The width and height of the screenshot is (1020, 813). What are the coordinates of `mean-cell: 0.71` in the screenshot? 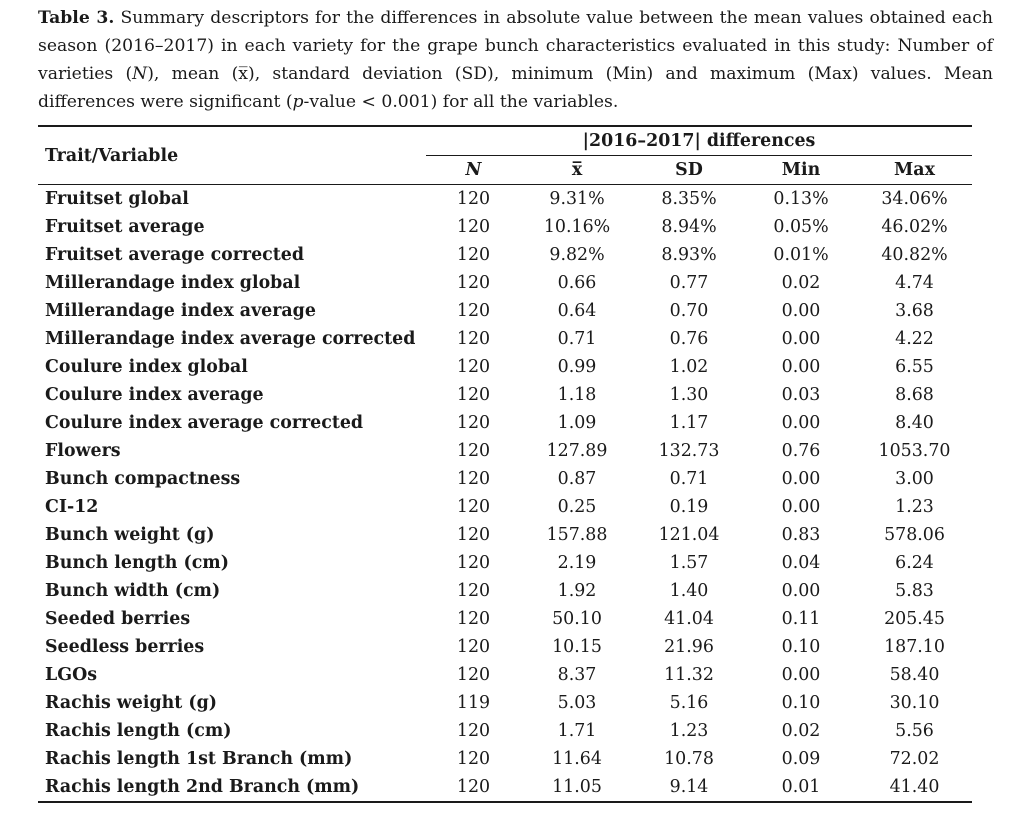 It's located at (577, 339).